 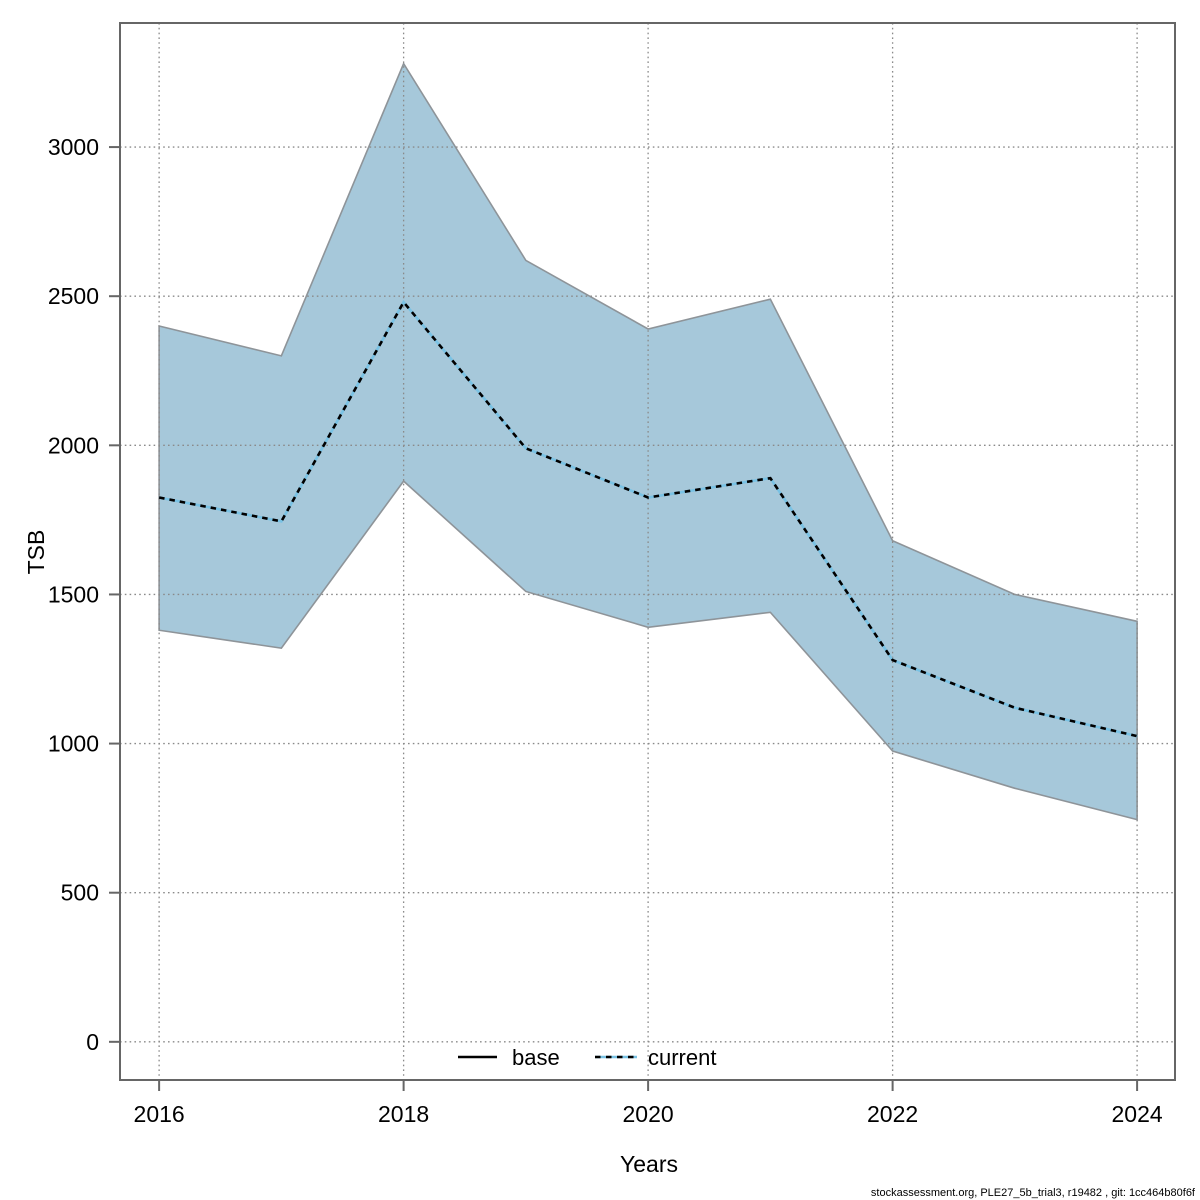 I want to click on y-tick-label: 500, so click(x=80, y=893).